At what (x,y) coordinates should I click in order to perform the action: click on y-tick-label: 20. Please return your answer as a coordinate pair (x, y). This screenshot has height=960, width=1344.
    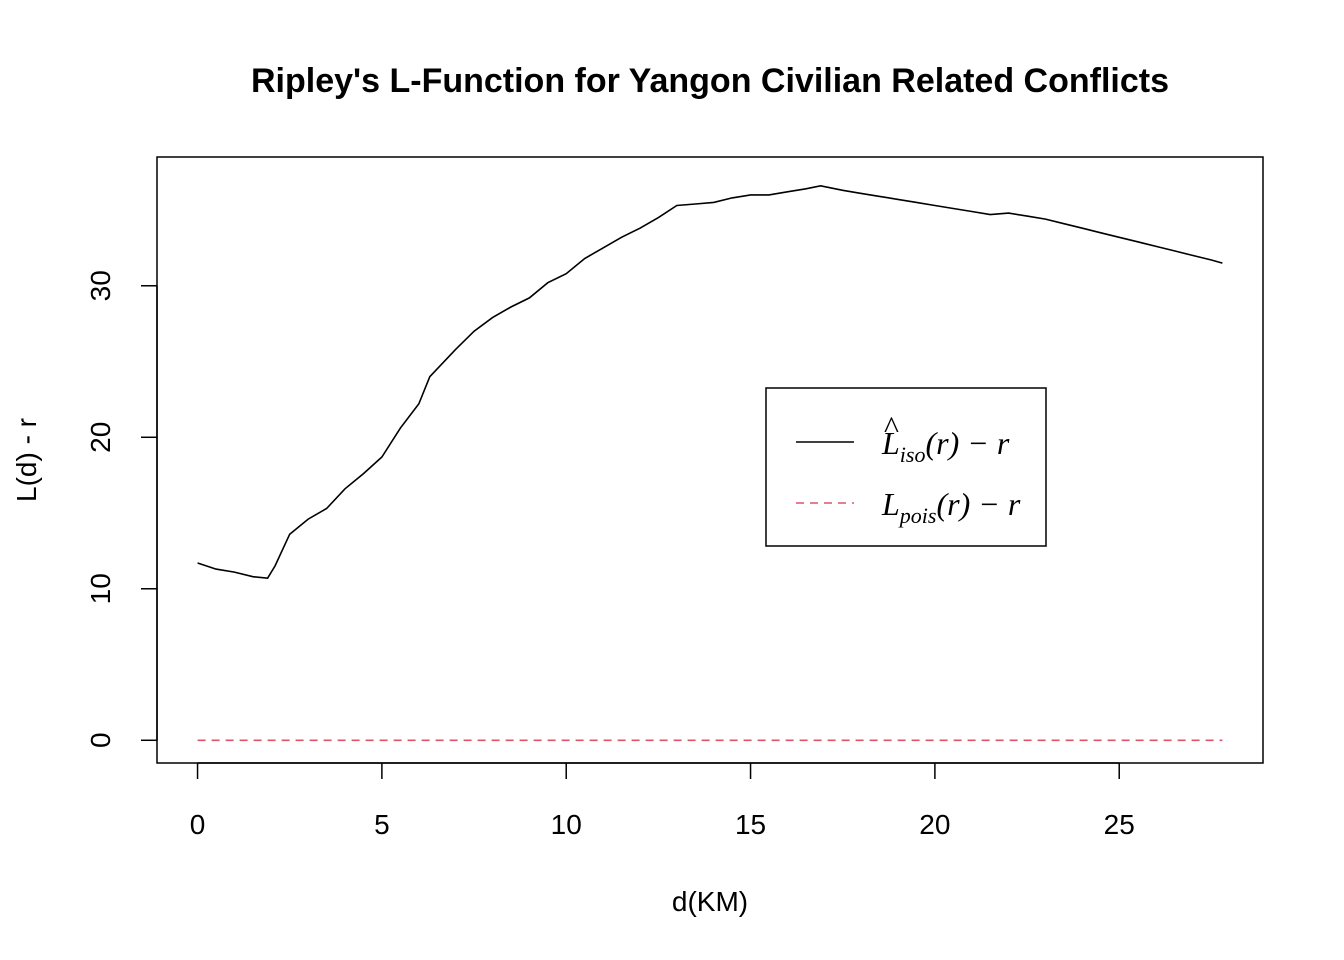
    Looking at the image, I should click on (100, 437).